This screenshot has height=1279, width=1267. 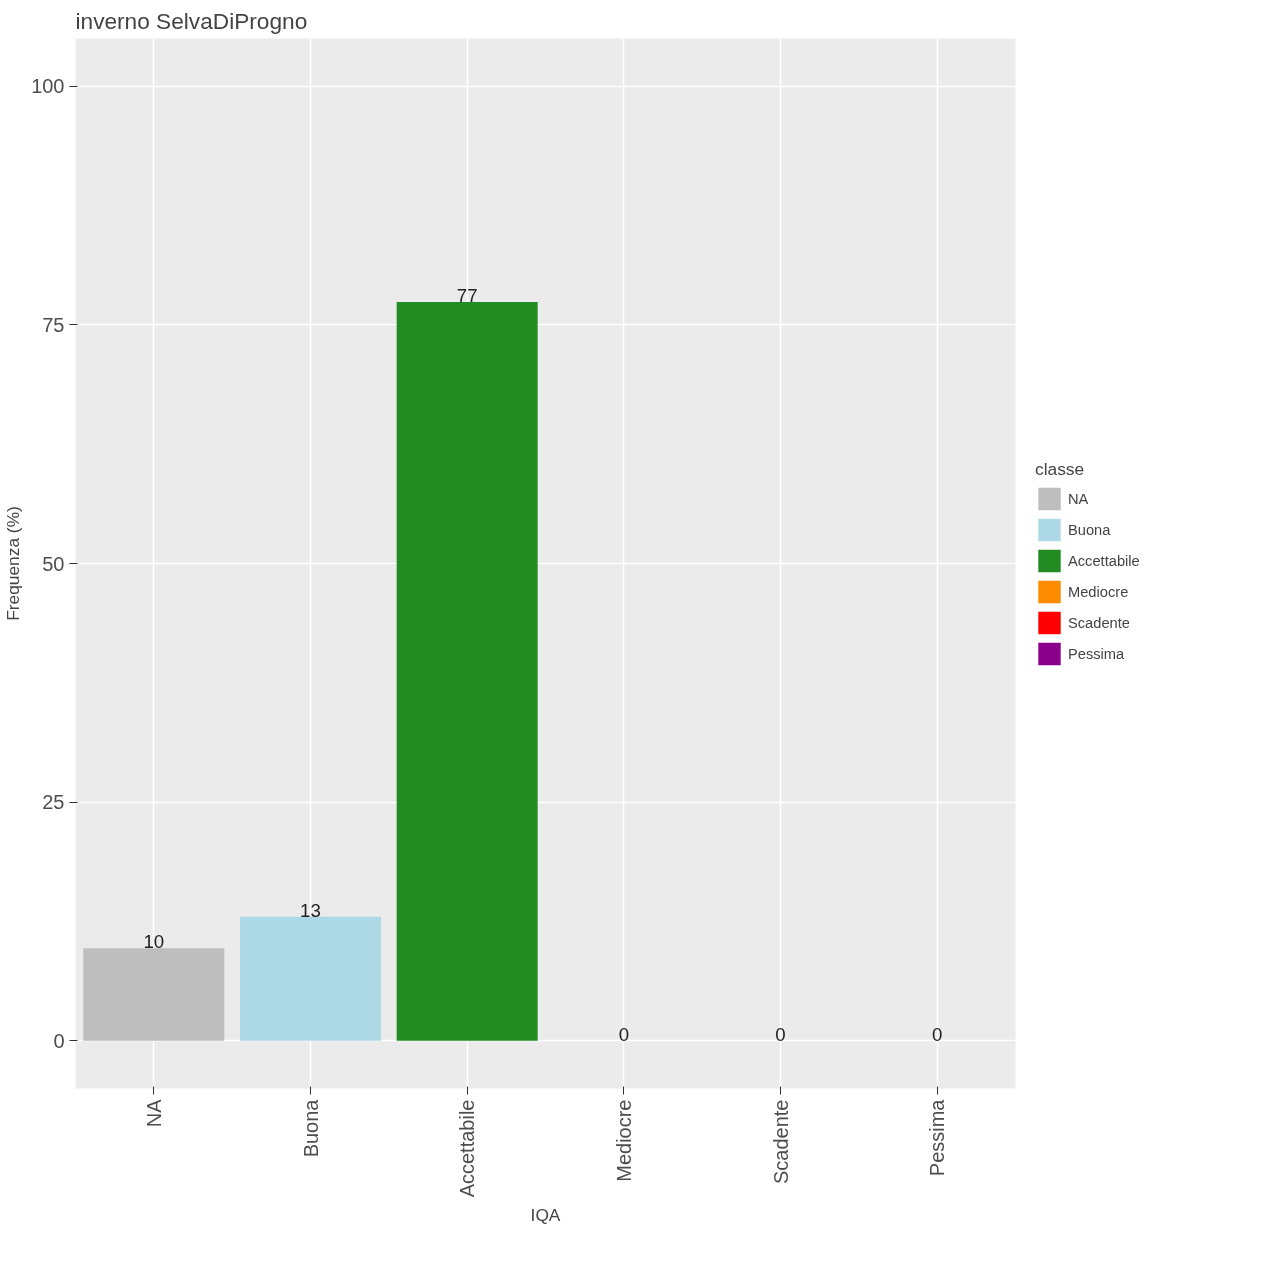 What do you see at coordinates (467, 1148) in the screenshot?
I see `x-tick-label: Accettabile` at bounding box center [467, 1148].